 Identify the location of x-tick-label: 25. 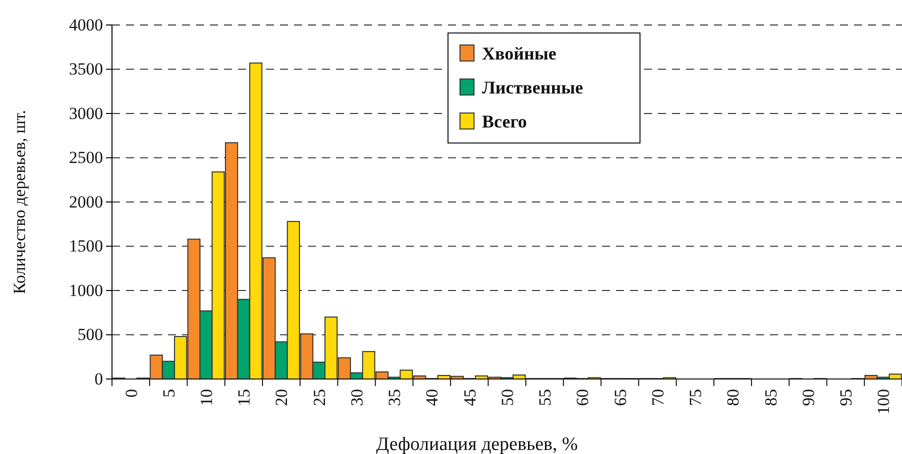
(319, 397).